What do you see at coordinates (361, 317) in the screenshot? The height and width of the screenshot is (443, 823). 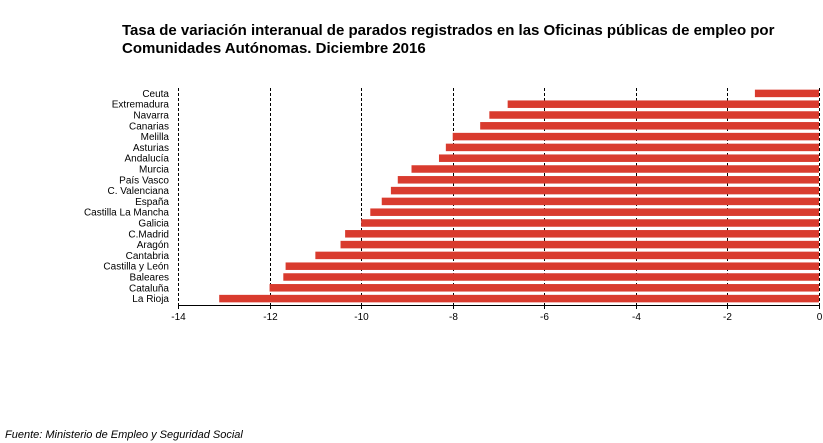 I see `x-tick-label: -10` at bounding box center [361, 317].